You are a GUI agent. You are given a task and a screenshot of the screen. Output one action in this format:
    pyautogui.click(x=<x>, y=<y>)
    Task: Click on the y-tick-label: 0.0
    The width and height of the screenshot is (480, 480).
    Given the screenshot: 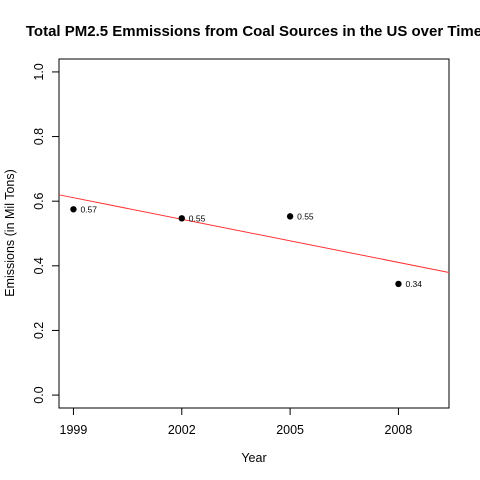 What is the action you would take?
    pyautogui.click(x=39, y=394)
    